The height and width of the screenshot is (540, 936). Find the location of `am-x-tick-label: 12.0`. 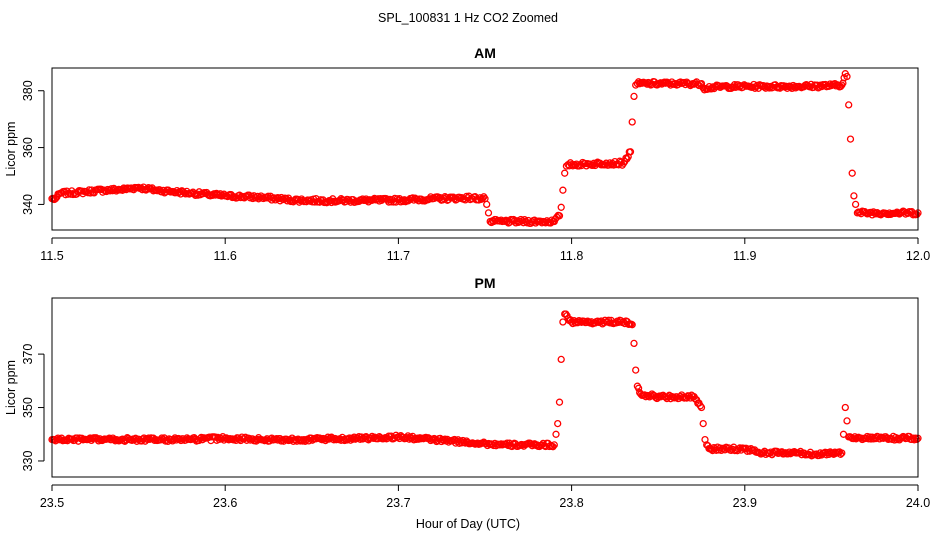

am-x-tick-label: 12.0 is located at coordinates (918, 256).